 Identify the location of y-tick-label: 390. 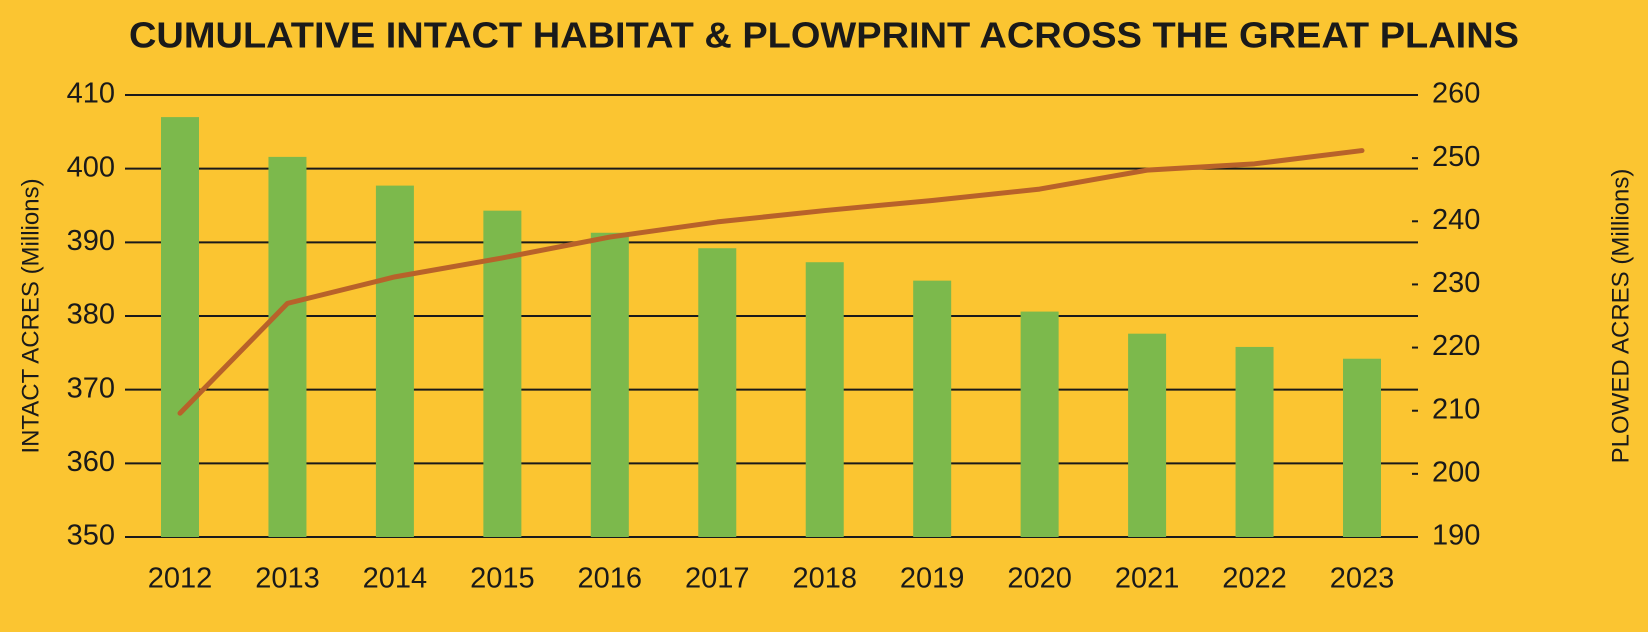
(91, 241).